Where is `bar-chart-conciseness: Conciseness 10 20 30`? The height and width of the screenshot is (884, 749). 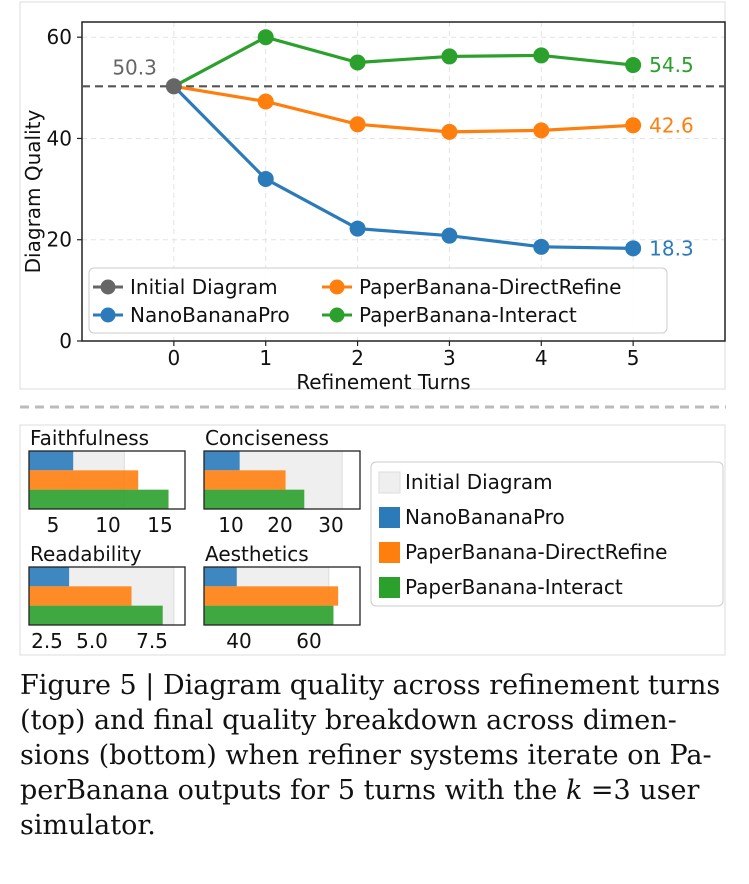 bar-chart-conciseness: Conciseness 10 20 30 is located at coordinates (282, 481).